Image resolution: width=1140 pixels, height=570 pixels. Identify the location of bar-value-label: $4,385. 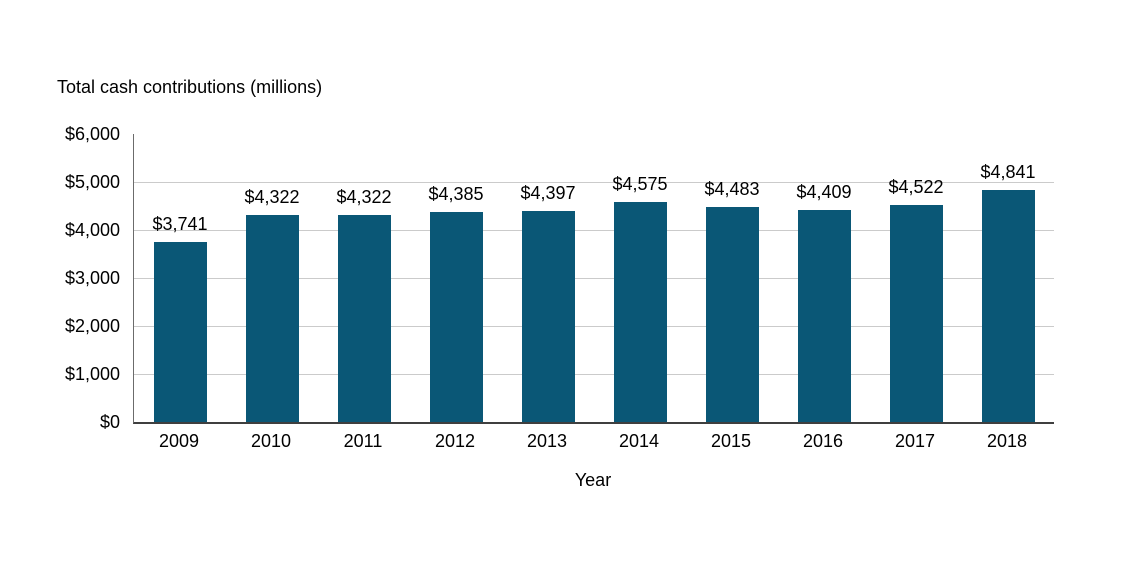
(456, 194).